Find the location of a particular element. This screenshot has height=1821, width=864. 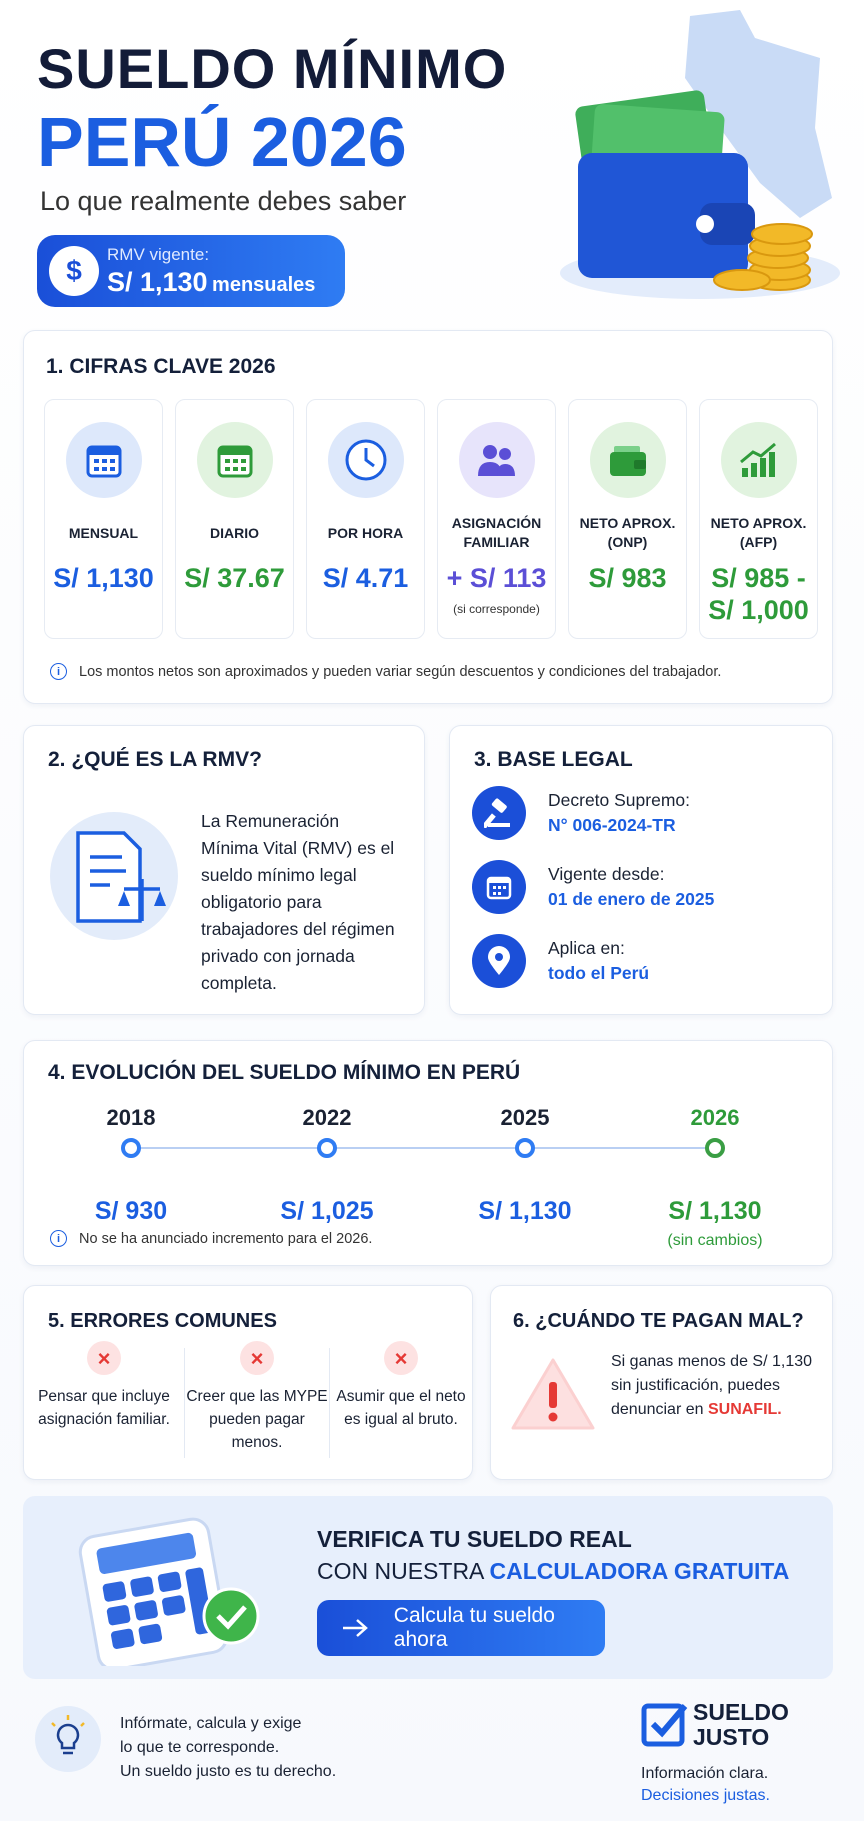

clock-icon is located at coordinates (365, 460).